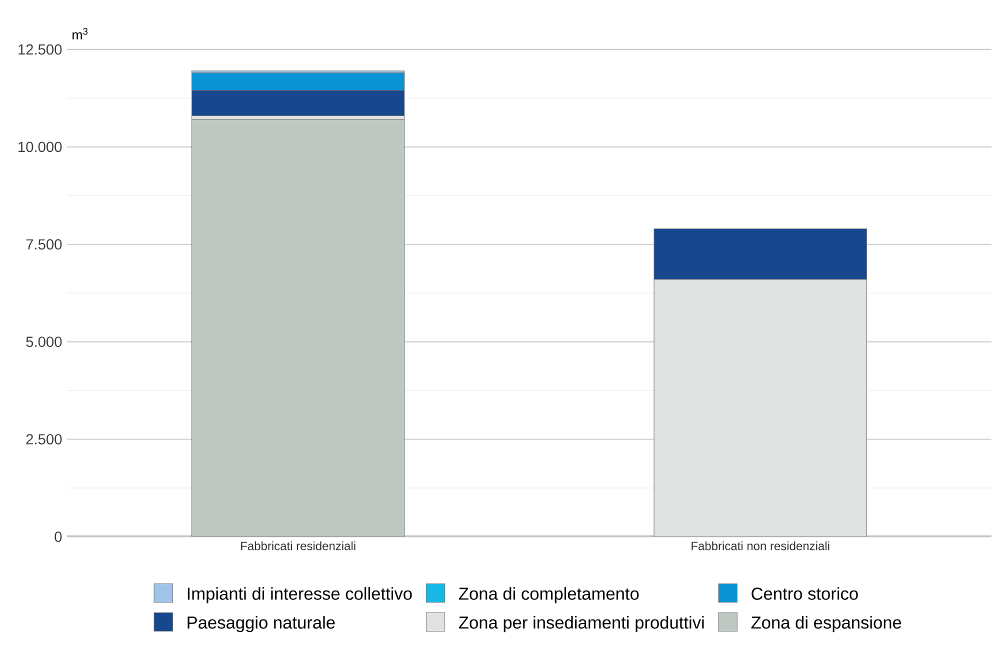 The height and width of the screenshot is (659, 992). Describe the element at coordinates (80, 34) in the screenshot. I see `y-axis-title: m$^{3}$` at that location.